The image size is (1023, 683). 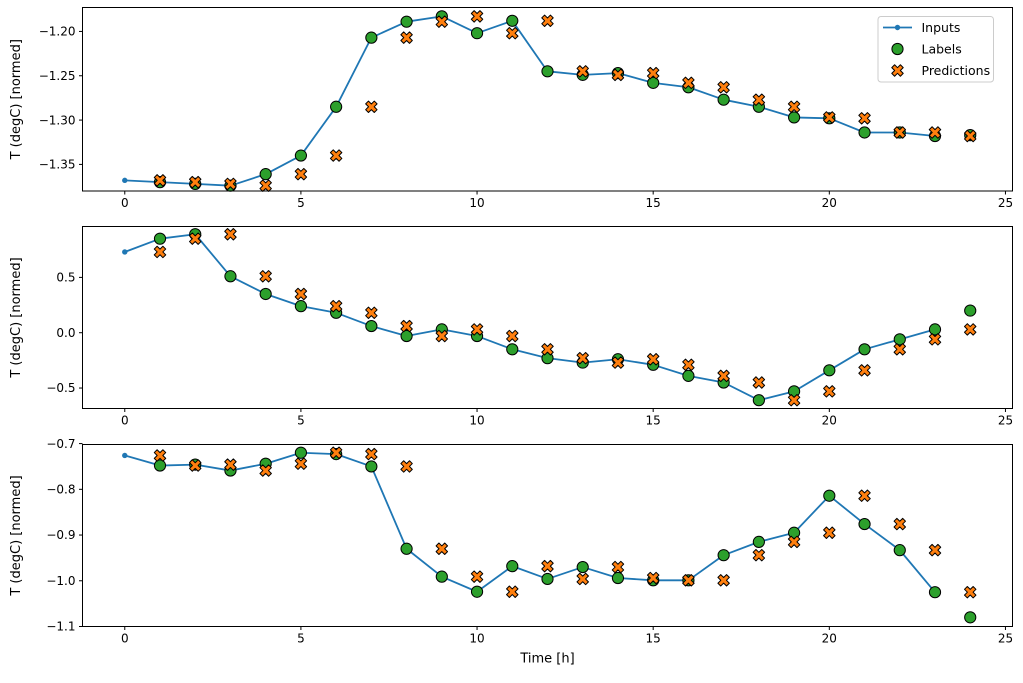 What do you see at coordinates (653, 421) in the screenshot?
I see `x-tick-label: 15` at bounding box center [653, 421].